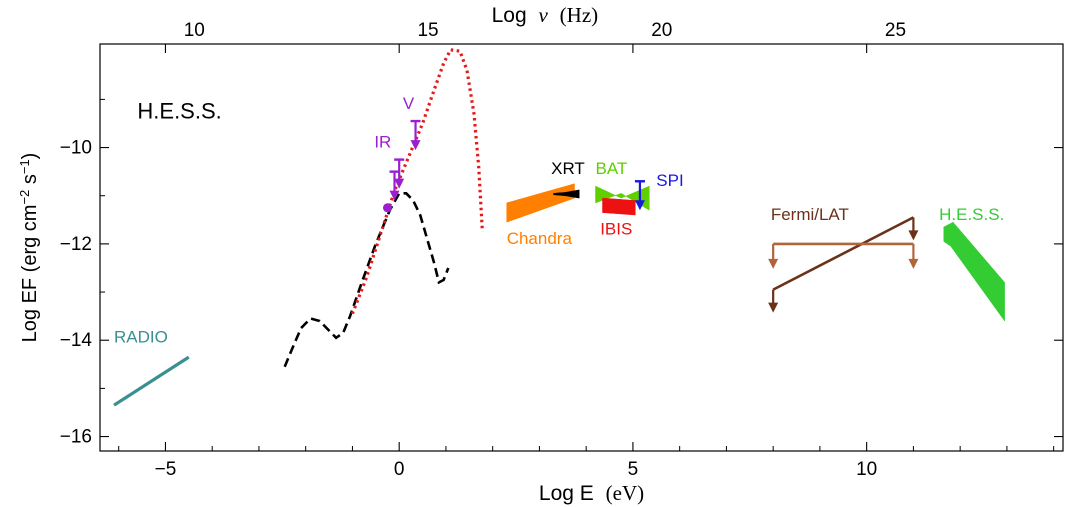 Image resolution: width=1067 pixels, height=507 pixels. Describe the element at coordinates (141, 337) in the screenshot. I see `series-label: RADIO` at that location.